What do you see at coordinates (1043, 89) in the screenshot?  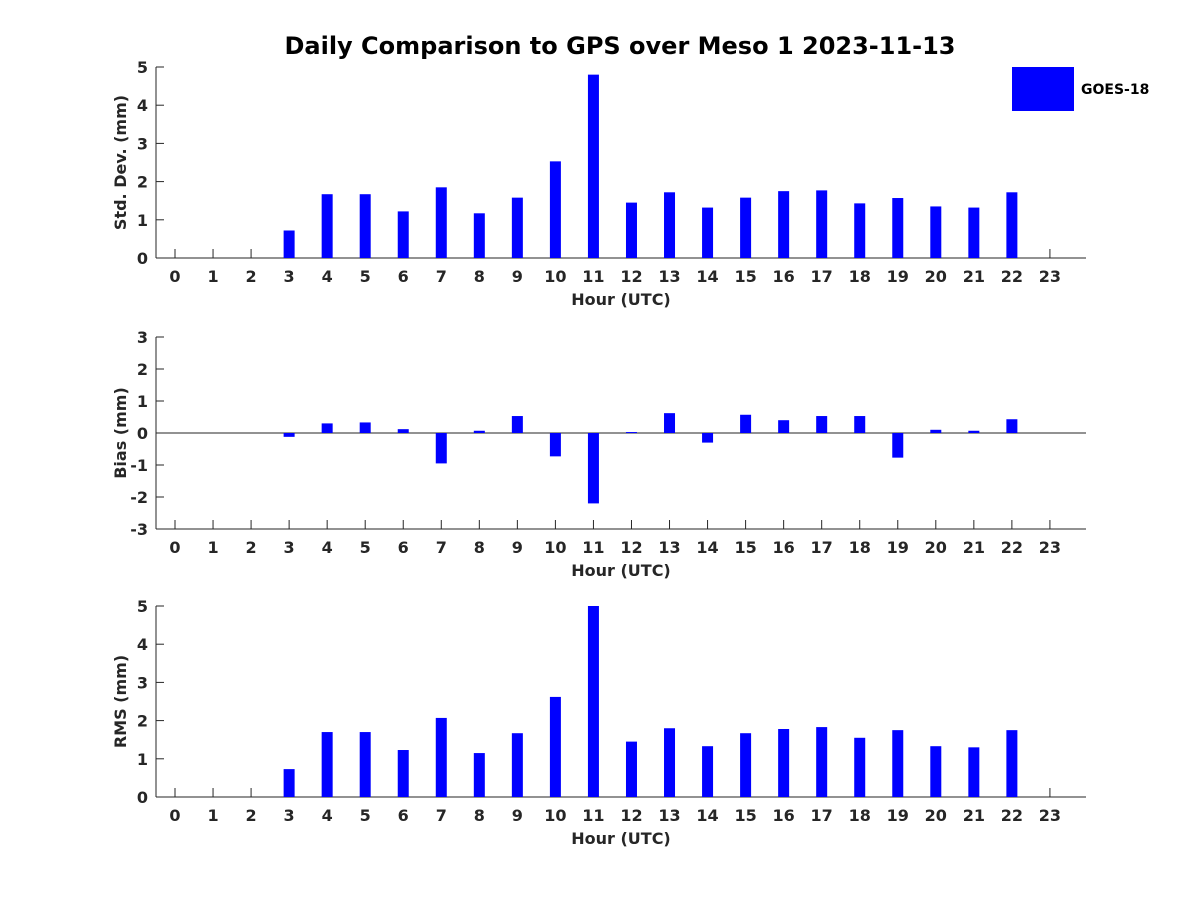 I see `legend-swatch` at bounding box center [1043, 89].